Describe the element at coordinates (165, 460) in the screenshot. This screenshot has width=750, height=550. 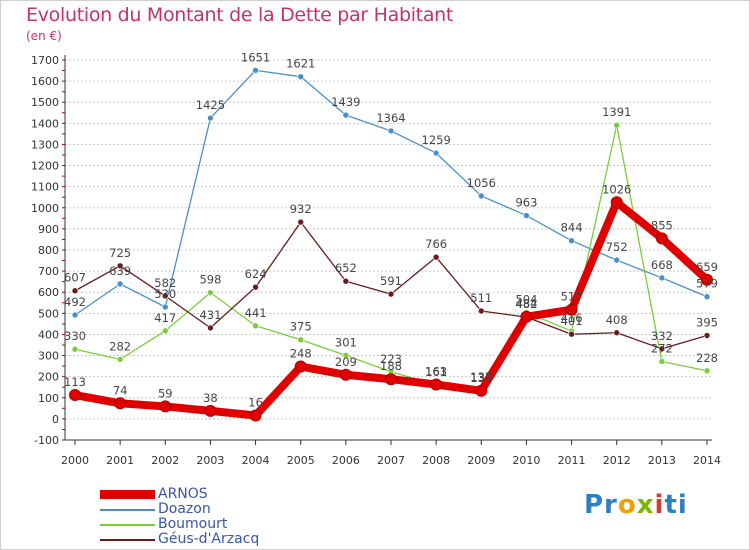
I see `x-tick-label: 2002` at that location.